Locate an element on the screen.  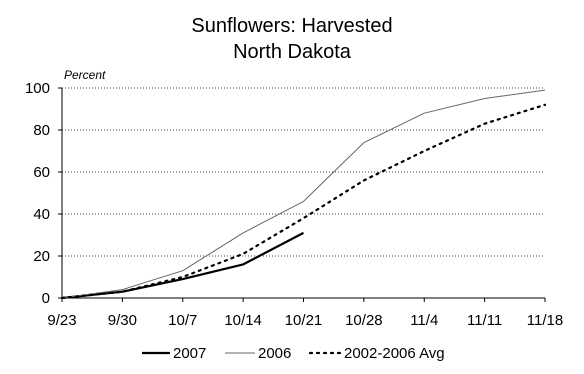
legend-label-2: 2002-2006 Avg is located at coordinates (394, 353).